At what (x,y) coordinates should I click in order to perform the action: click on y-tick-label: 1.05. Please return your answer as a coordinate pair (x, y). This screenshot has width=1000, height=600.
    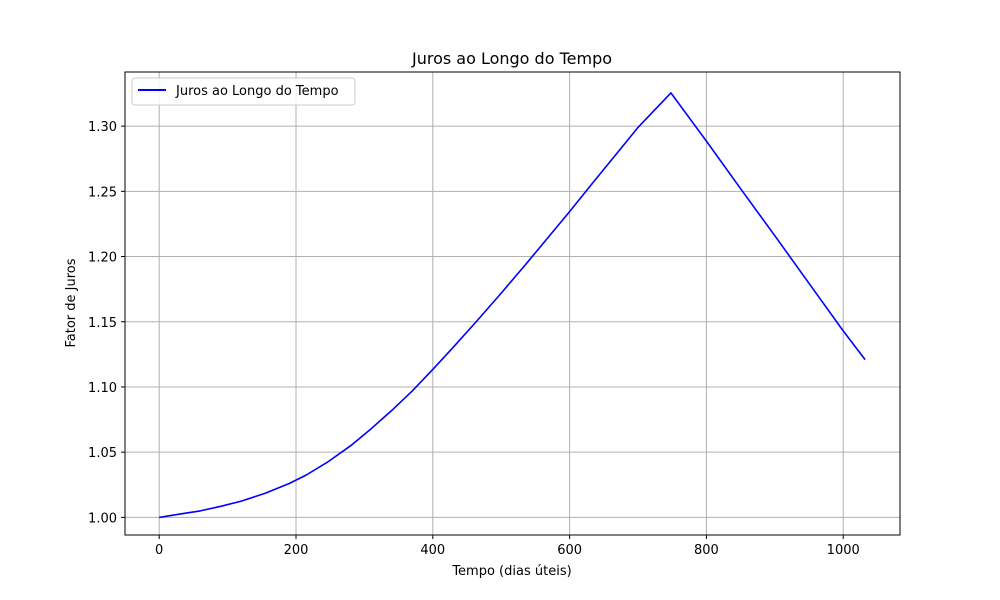
    Looking at the image, I should click on (102, 453).